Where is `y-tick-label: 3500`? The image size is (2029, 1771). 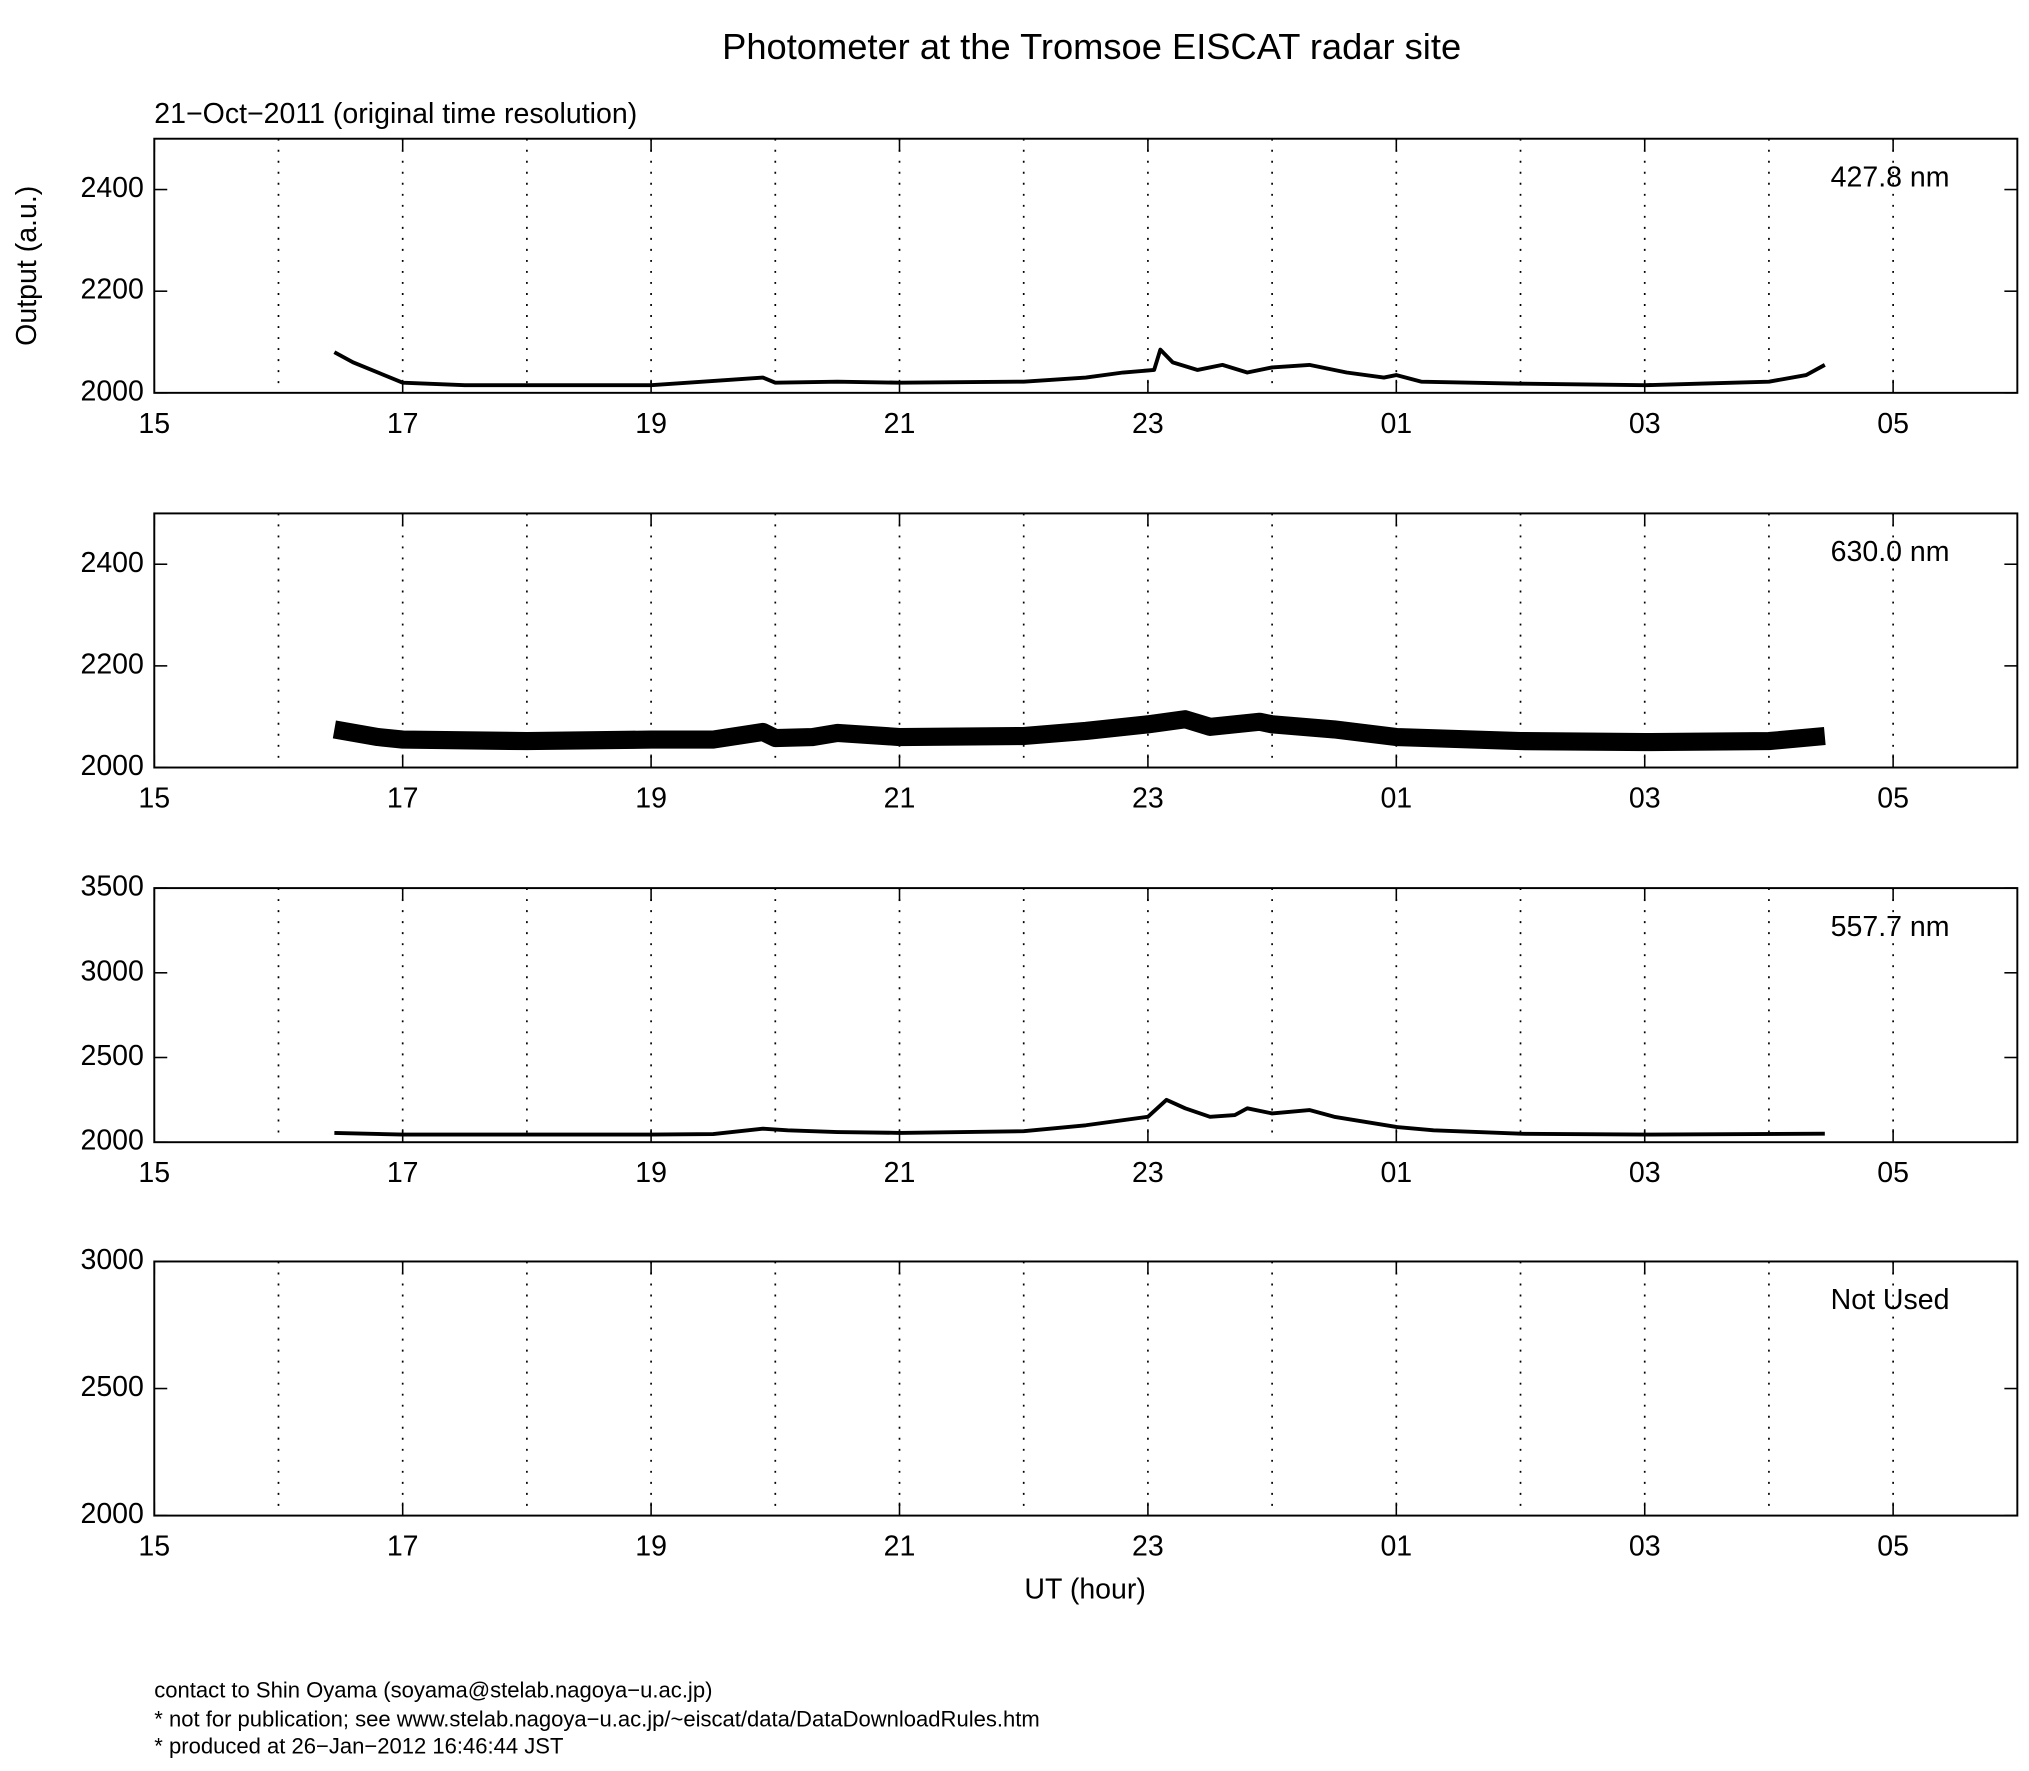
y-tick-label: 3500 is located at coordinates (111, 887).